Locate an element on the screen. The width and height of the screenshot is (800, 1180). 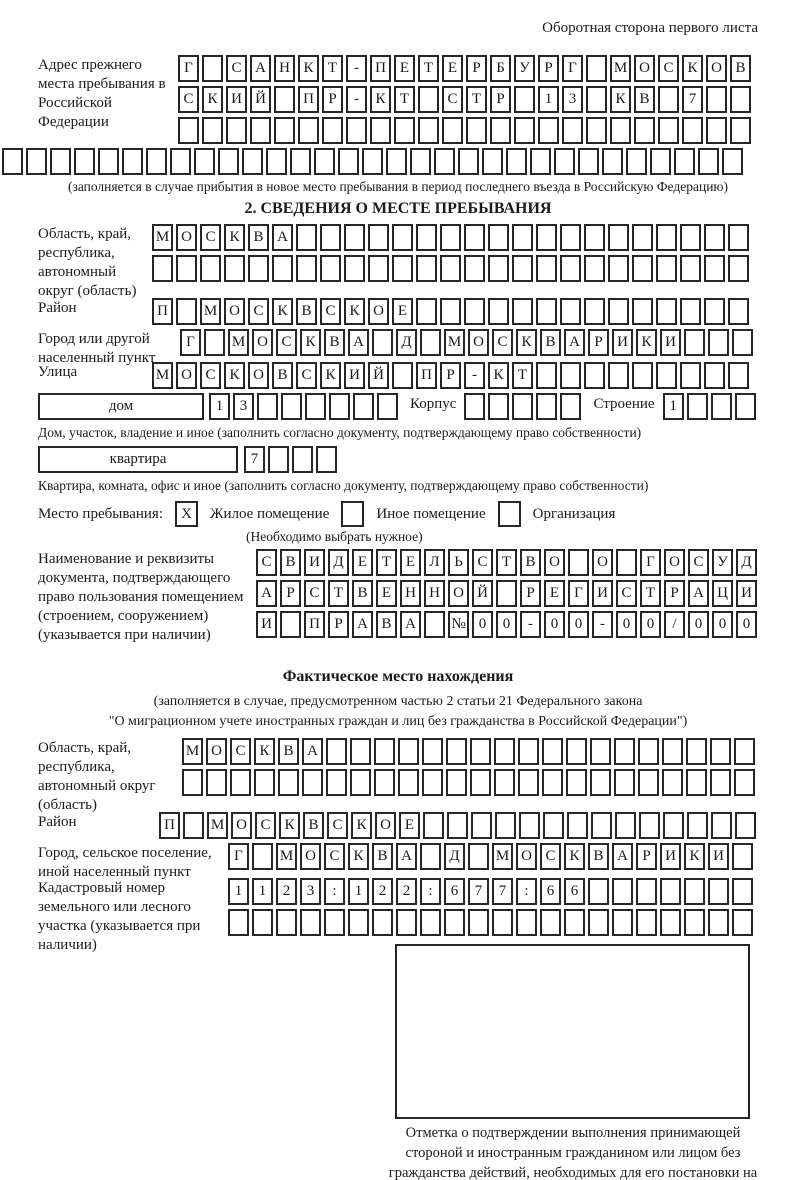
apartment-field-box: квартира is located at coordinates (138, 459).